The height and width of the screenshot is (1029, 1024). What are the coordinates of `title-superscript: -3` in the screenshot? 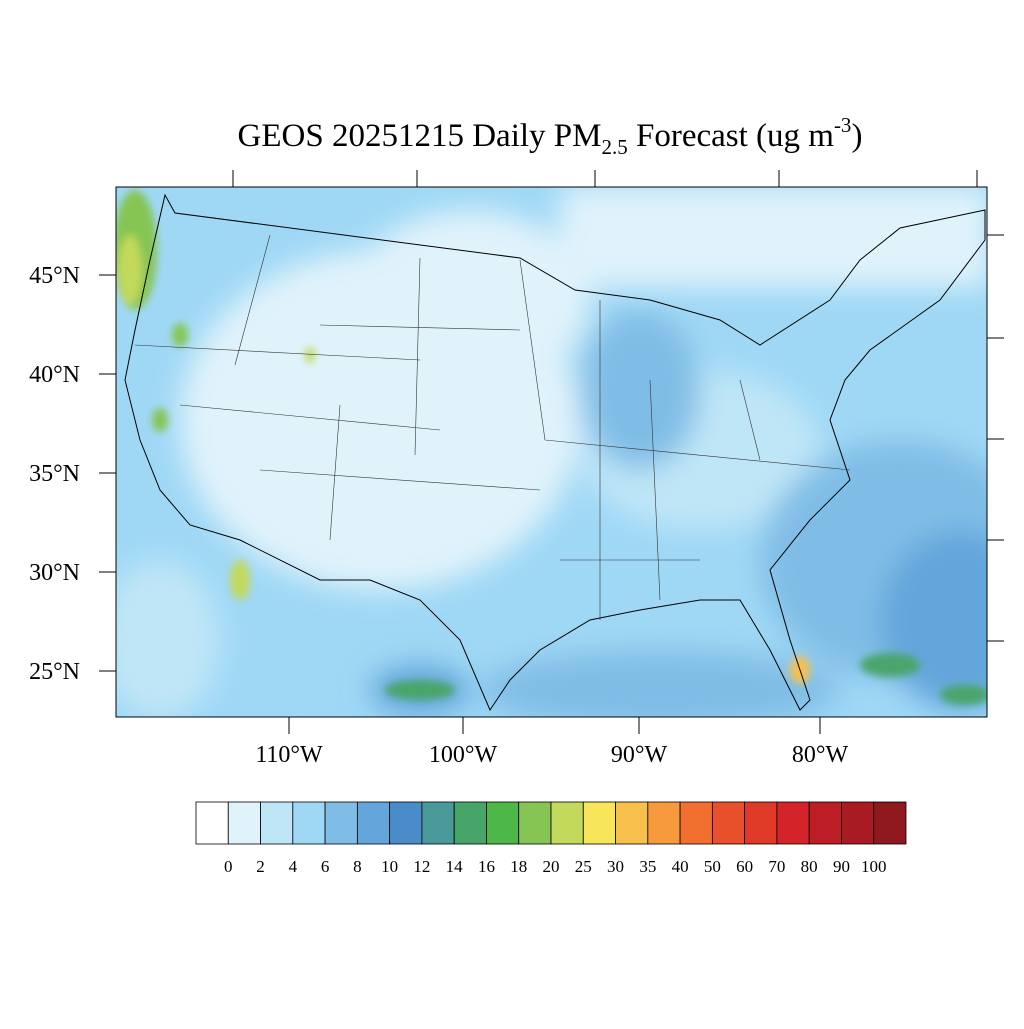 It's located at (843, 125).